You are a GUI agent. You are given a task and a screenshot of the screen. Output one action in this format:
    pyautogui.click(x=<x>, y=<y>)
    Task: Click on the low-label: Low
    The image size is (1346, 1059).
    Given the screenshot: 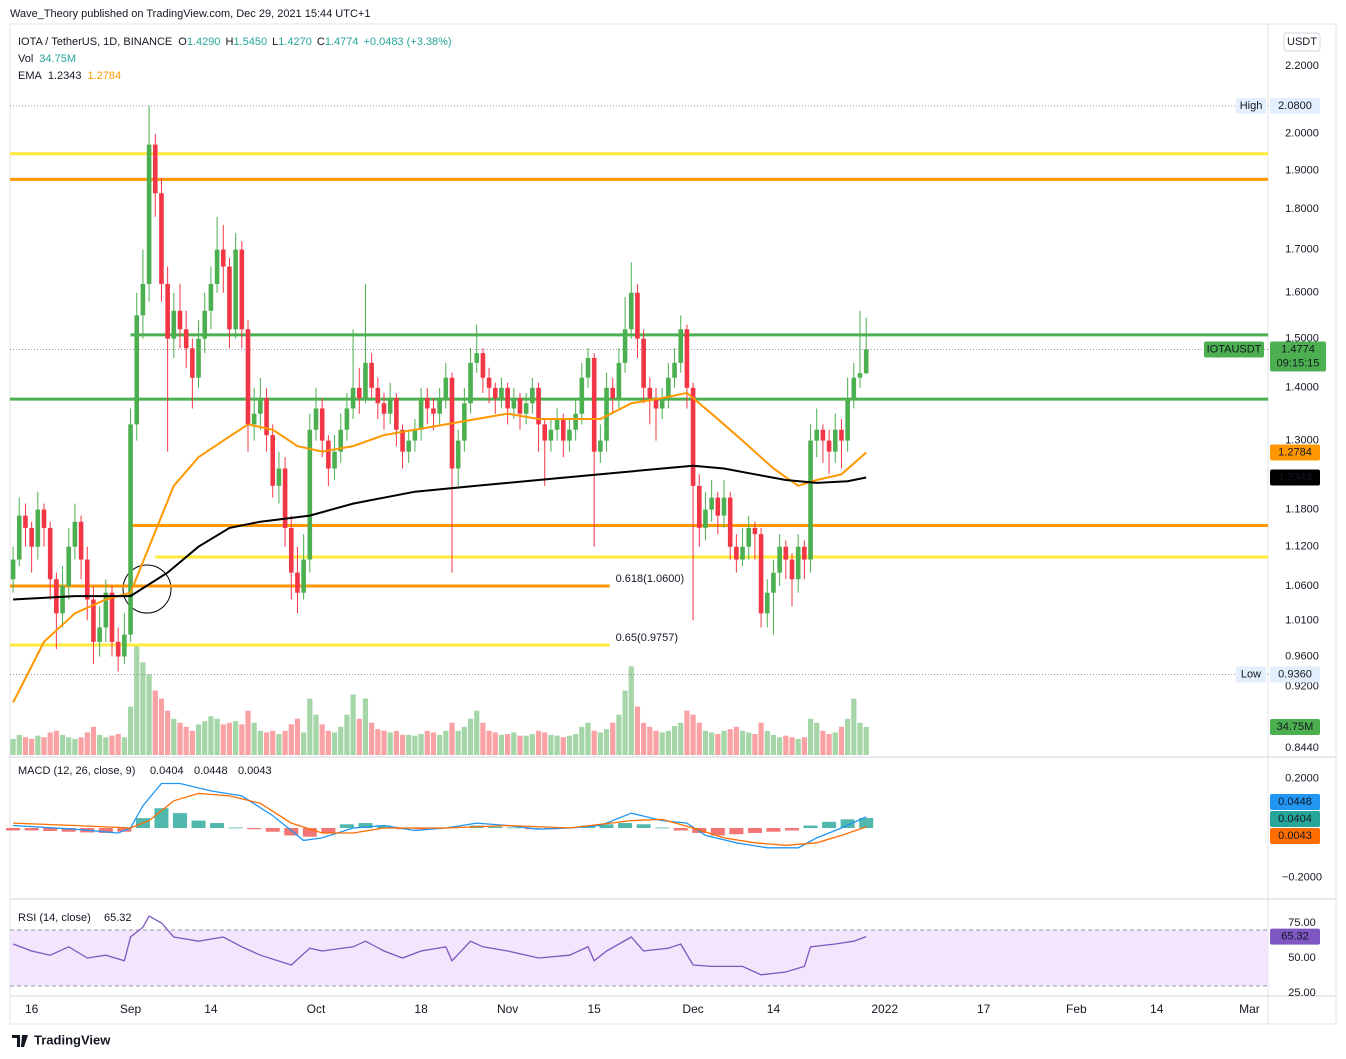 What is the action you would take?
    pyautogui.click(x=1251, y=674)
    